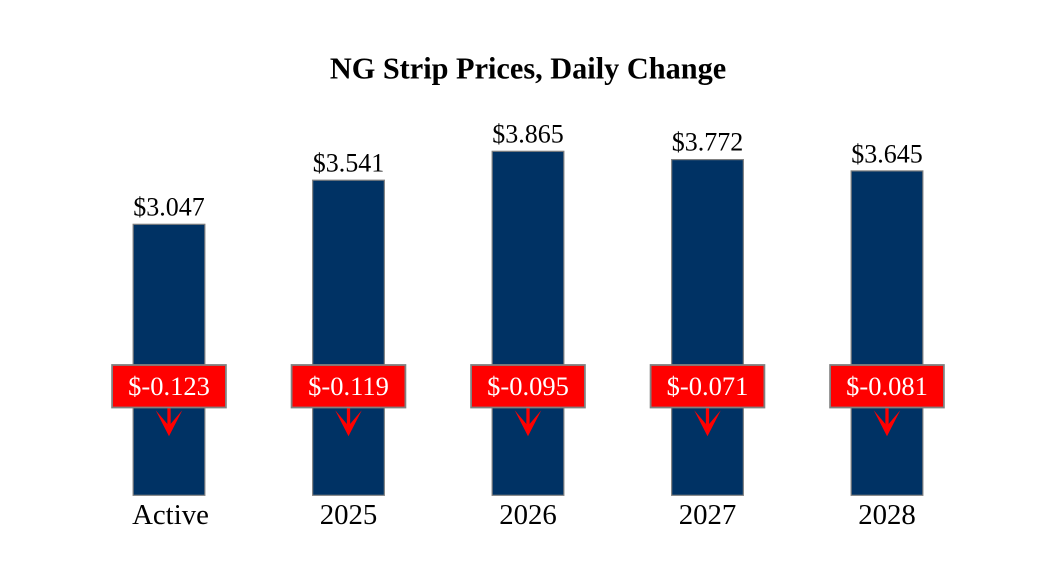 The height and width of the screenshot is (576, 1056). Describe the element at coordinates (348, 386) in the screenshot. I see `svg-text: $-0.119` at that location.